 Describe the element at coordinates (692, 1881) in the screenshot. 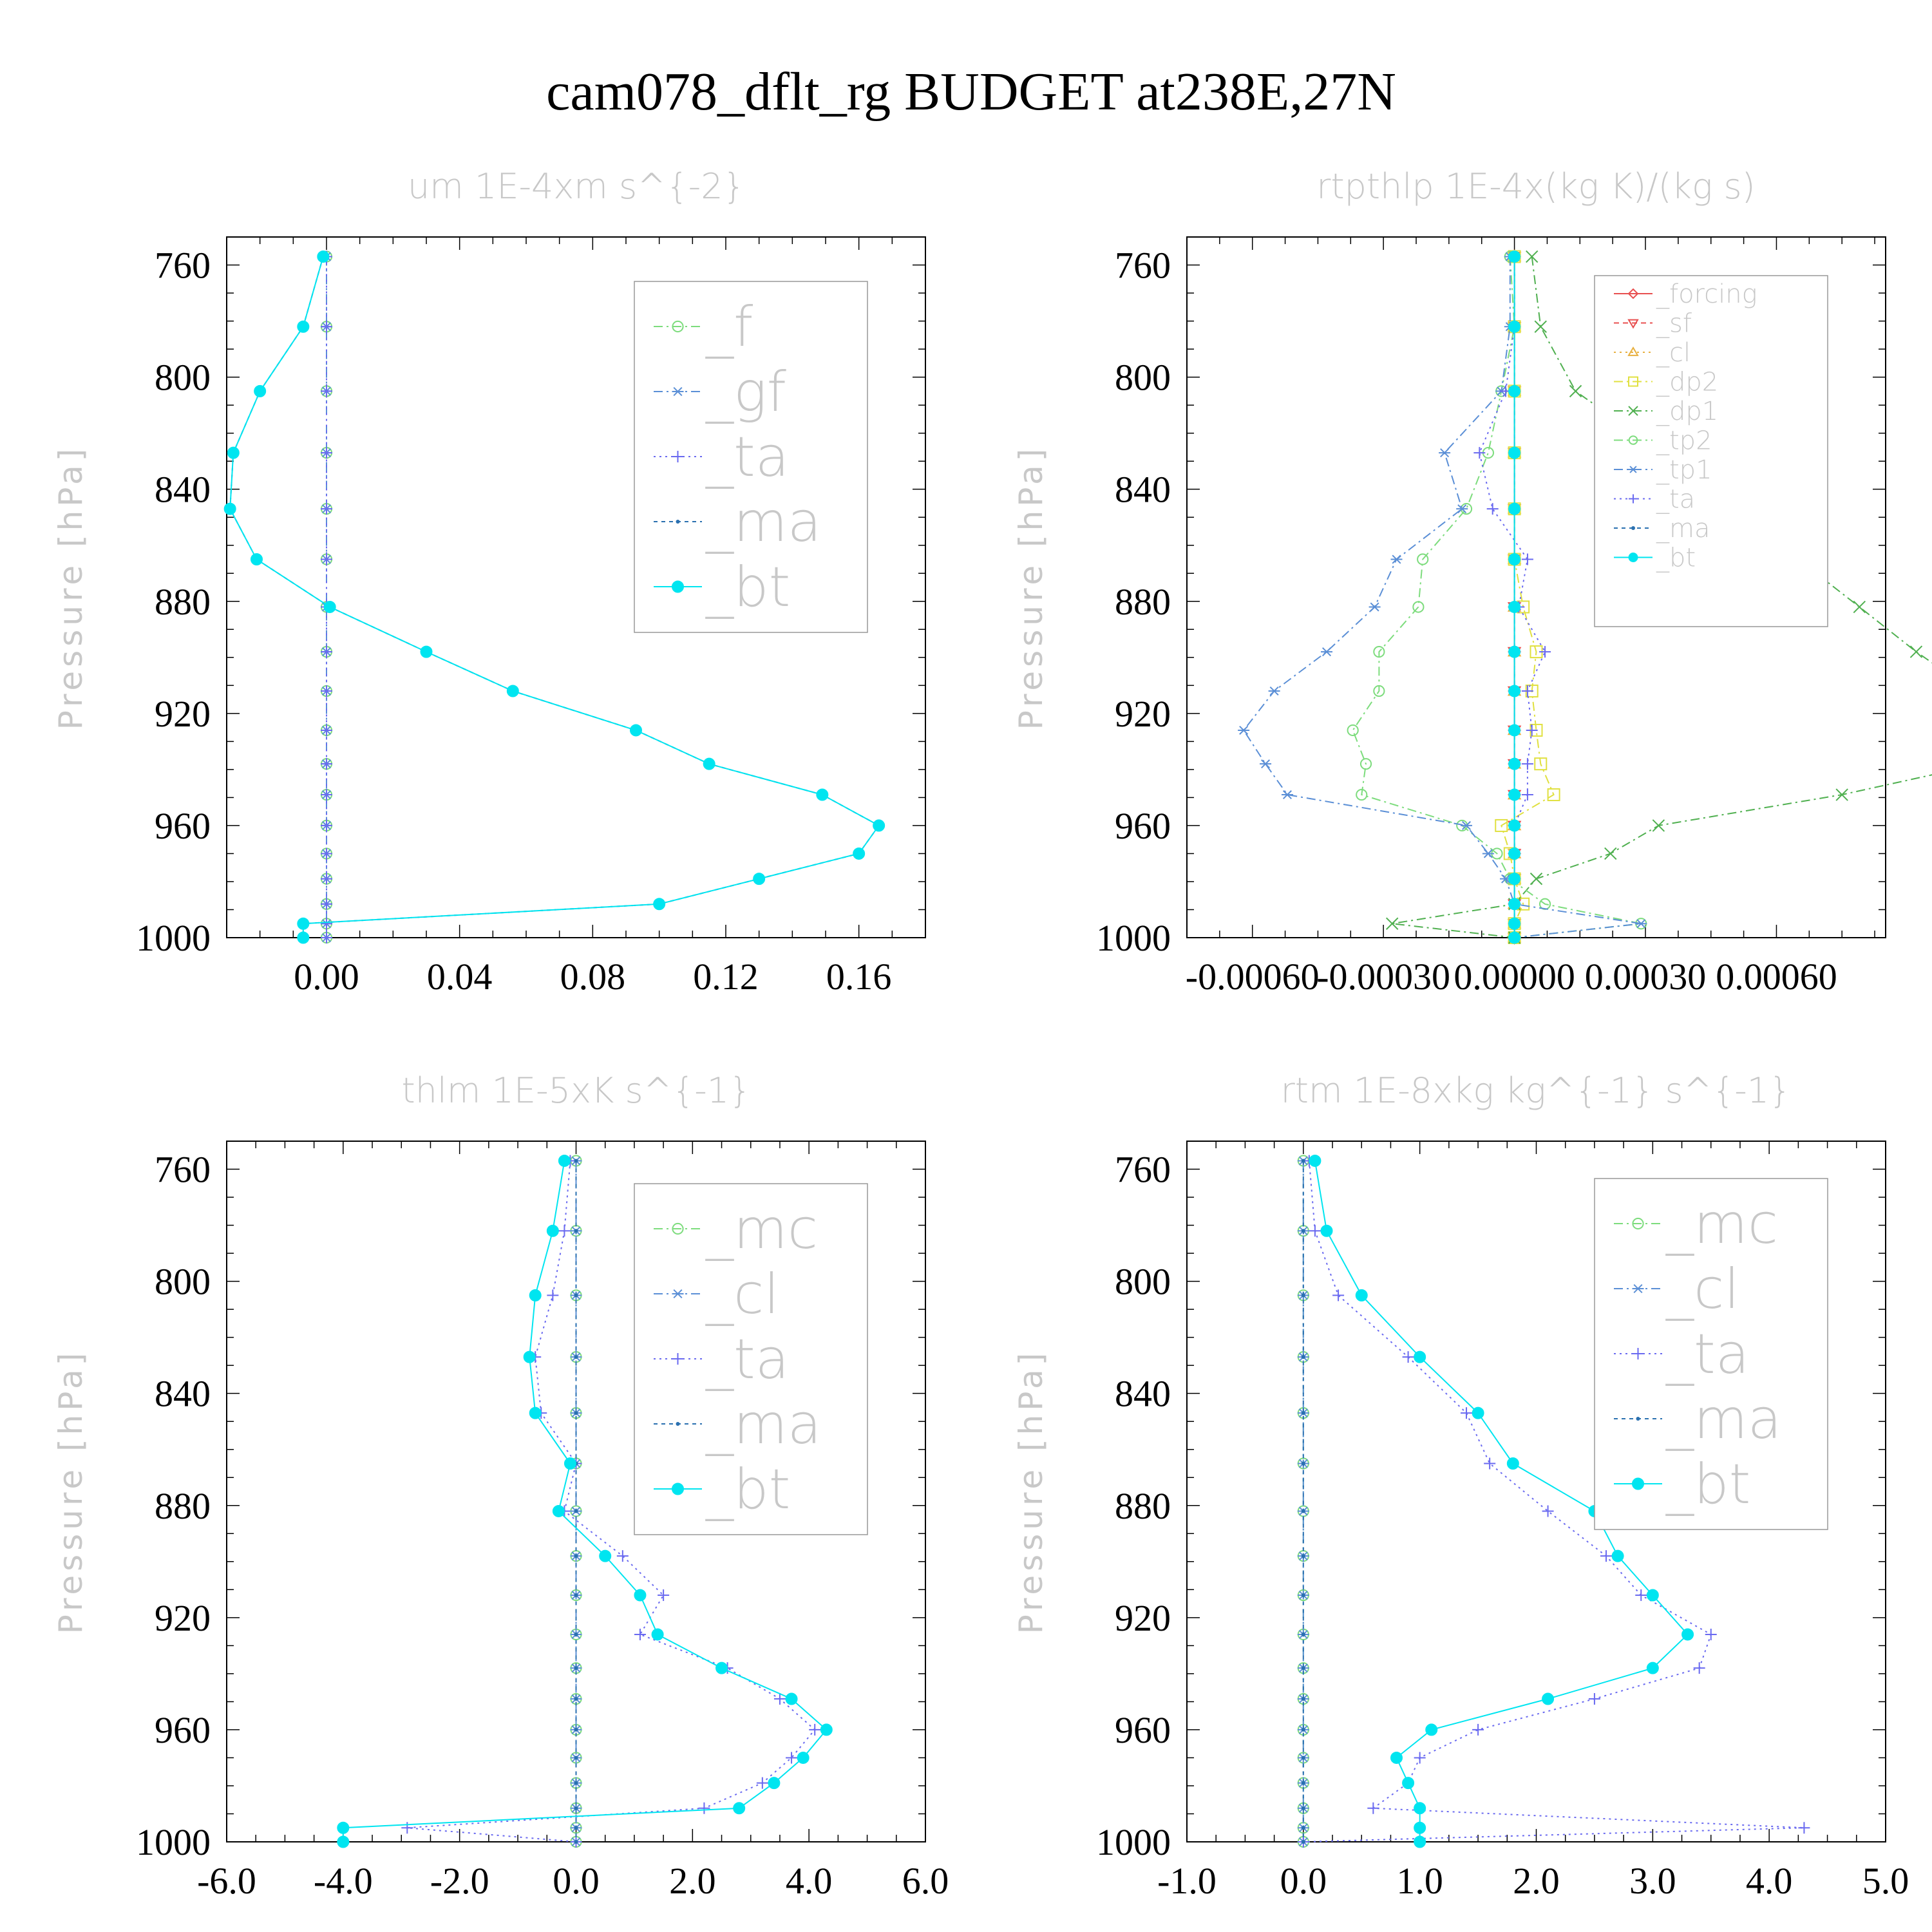

I see `x-tick-label: 2.0` at that location.